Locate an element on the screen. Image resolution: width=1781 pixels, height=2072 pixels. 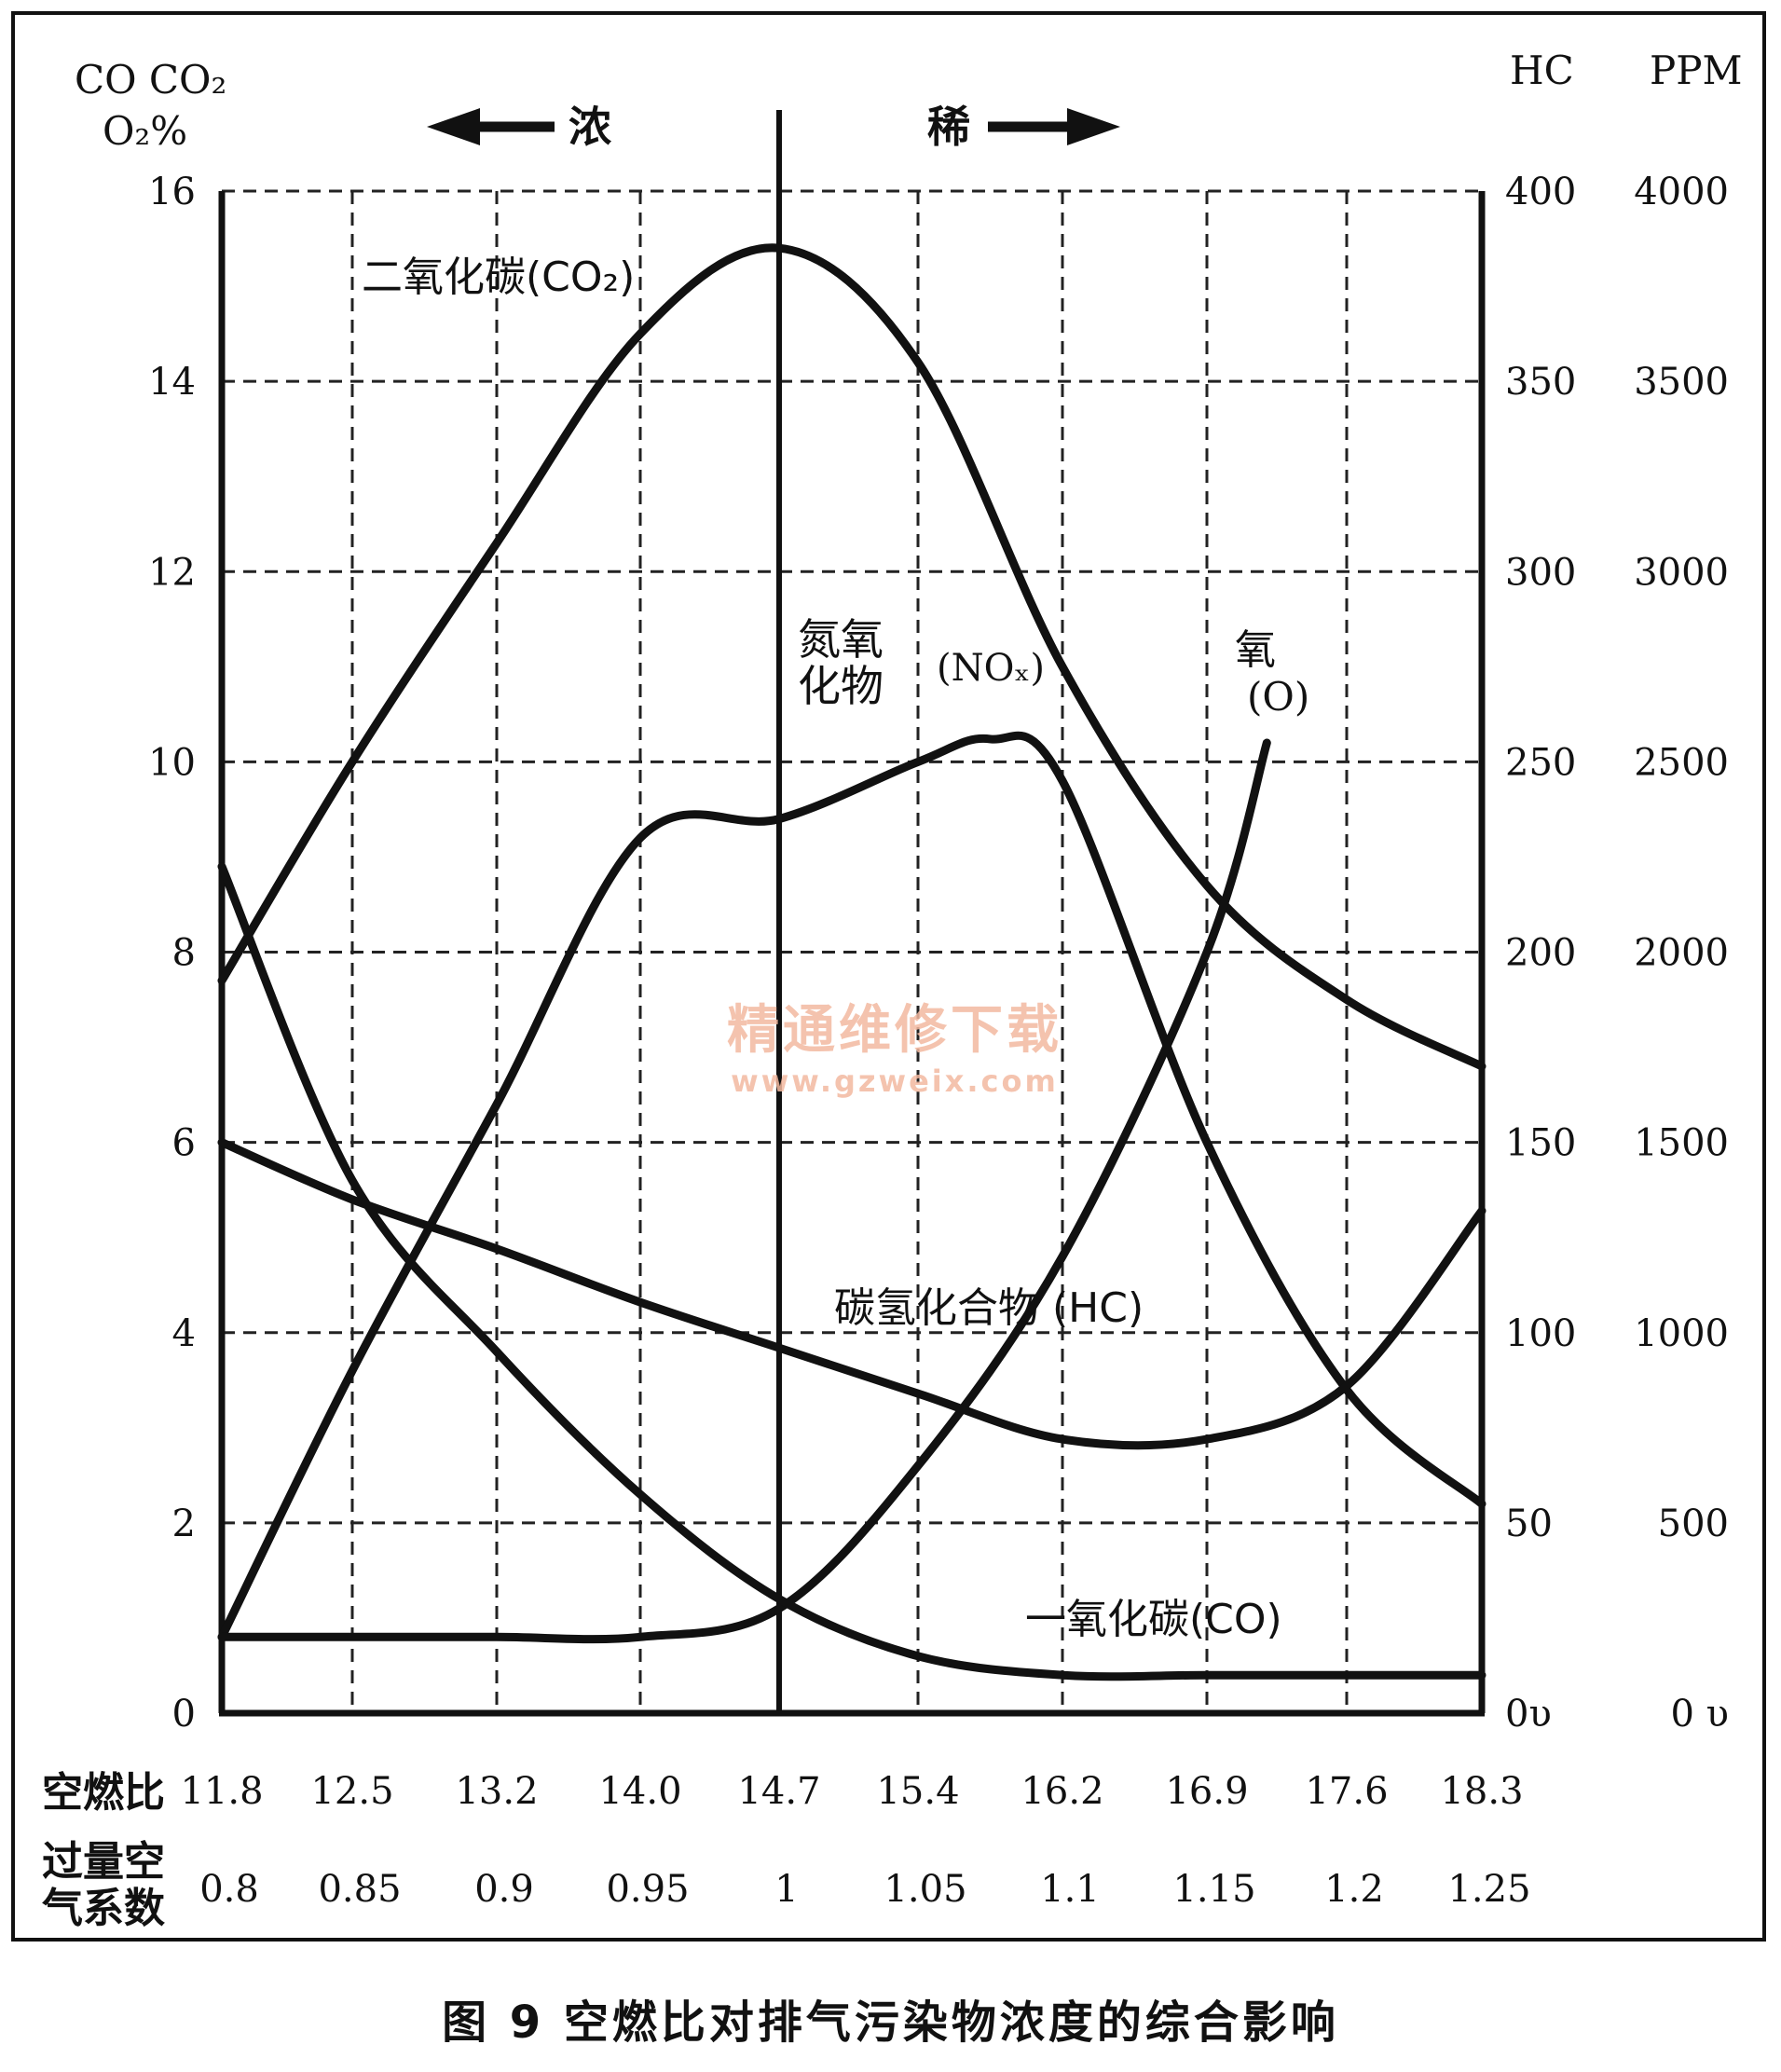
excess-air-tick-label: 1 is located at coordinates (786, 1889).